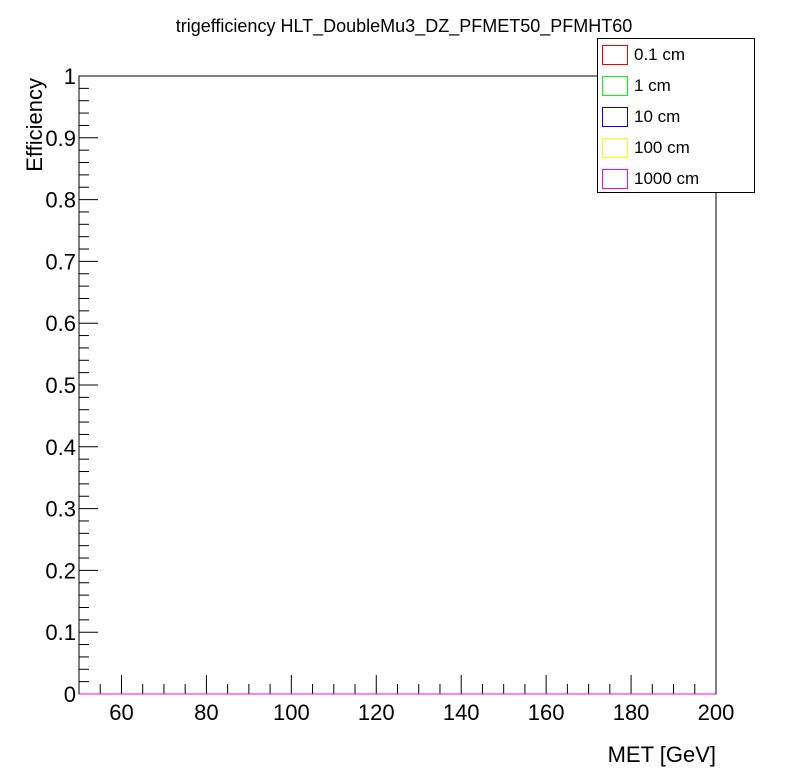 This screenshot has width=796, height=772. What do you see at coordinates (88, 385) in the screenshot?
I see `y-axis` at bounding box center [88, 385].